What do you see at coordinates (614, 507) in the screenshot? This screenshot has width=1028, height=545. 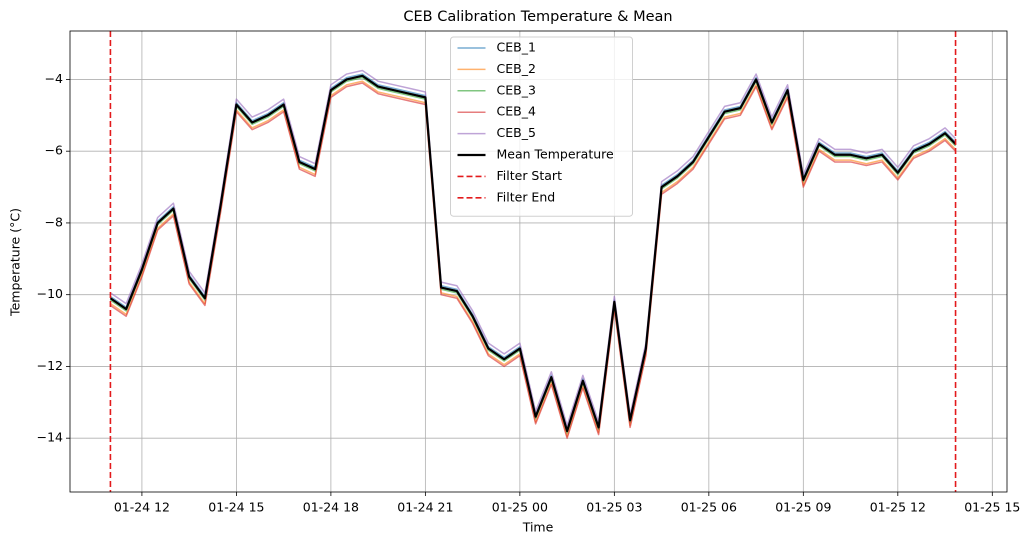 I see `x-tick-label: 01-25 03` at bounding box center [614, 507].